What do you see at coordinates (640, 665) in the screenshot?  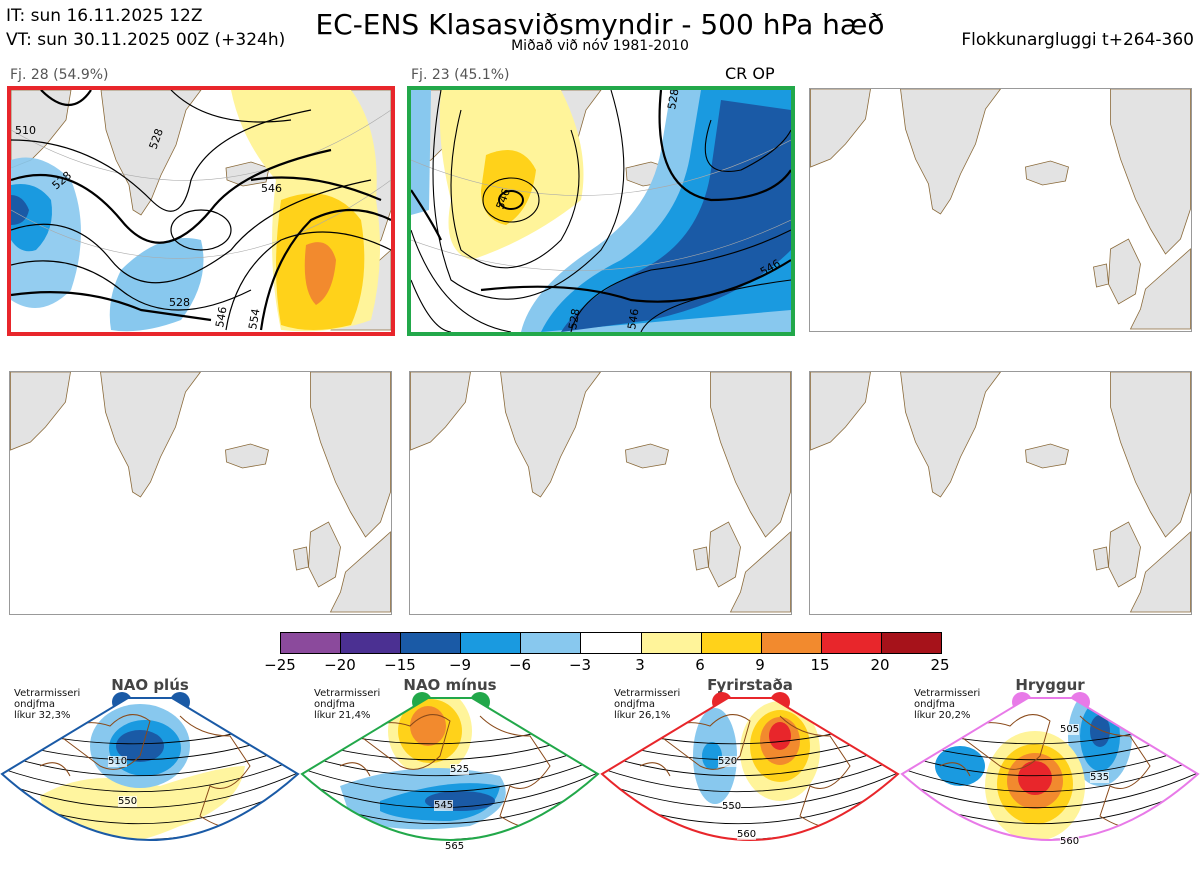 I see `colorbar-tick-label: 3` at bounding box center [640, 665].